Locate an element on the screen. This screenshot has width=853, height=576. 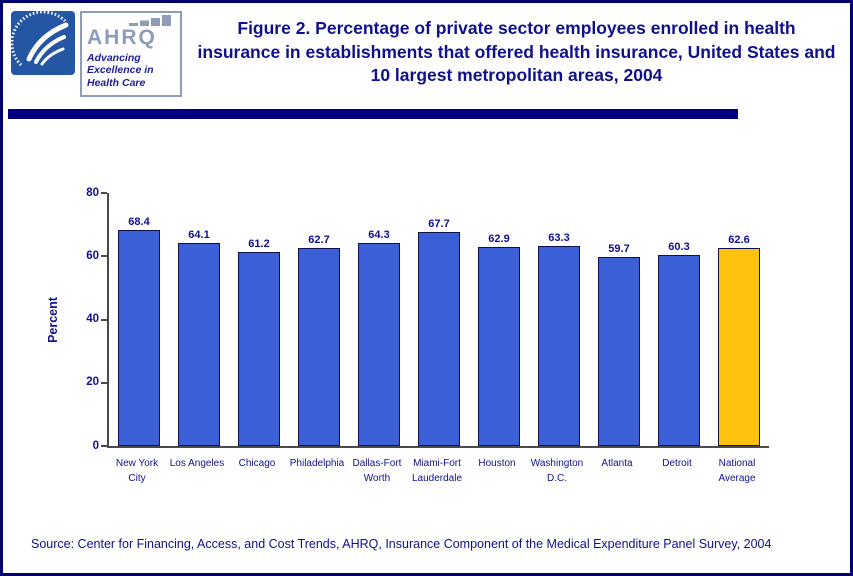
y-axis-tick-label: 20 is located at coordinates (92, 382).